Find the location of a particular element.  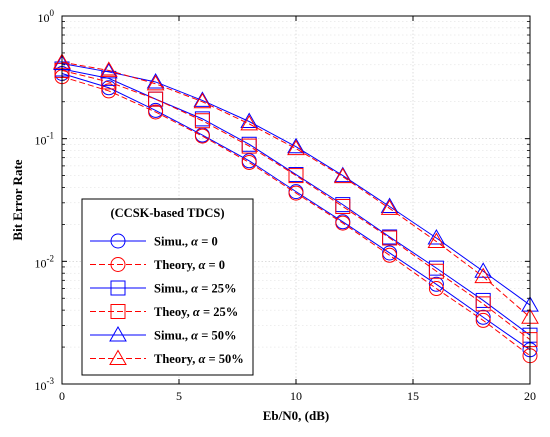

legend-entry-2: Theory, α = 0 is located at coordinates (157, 264).